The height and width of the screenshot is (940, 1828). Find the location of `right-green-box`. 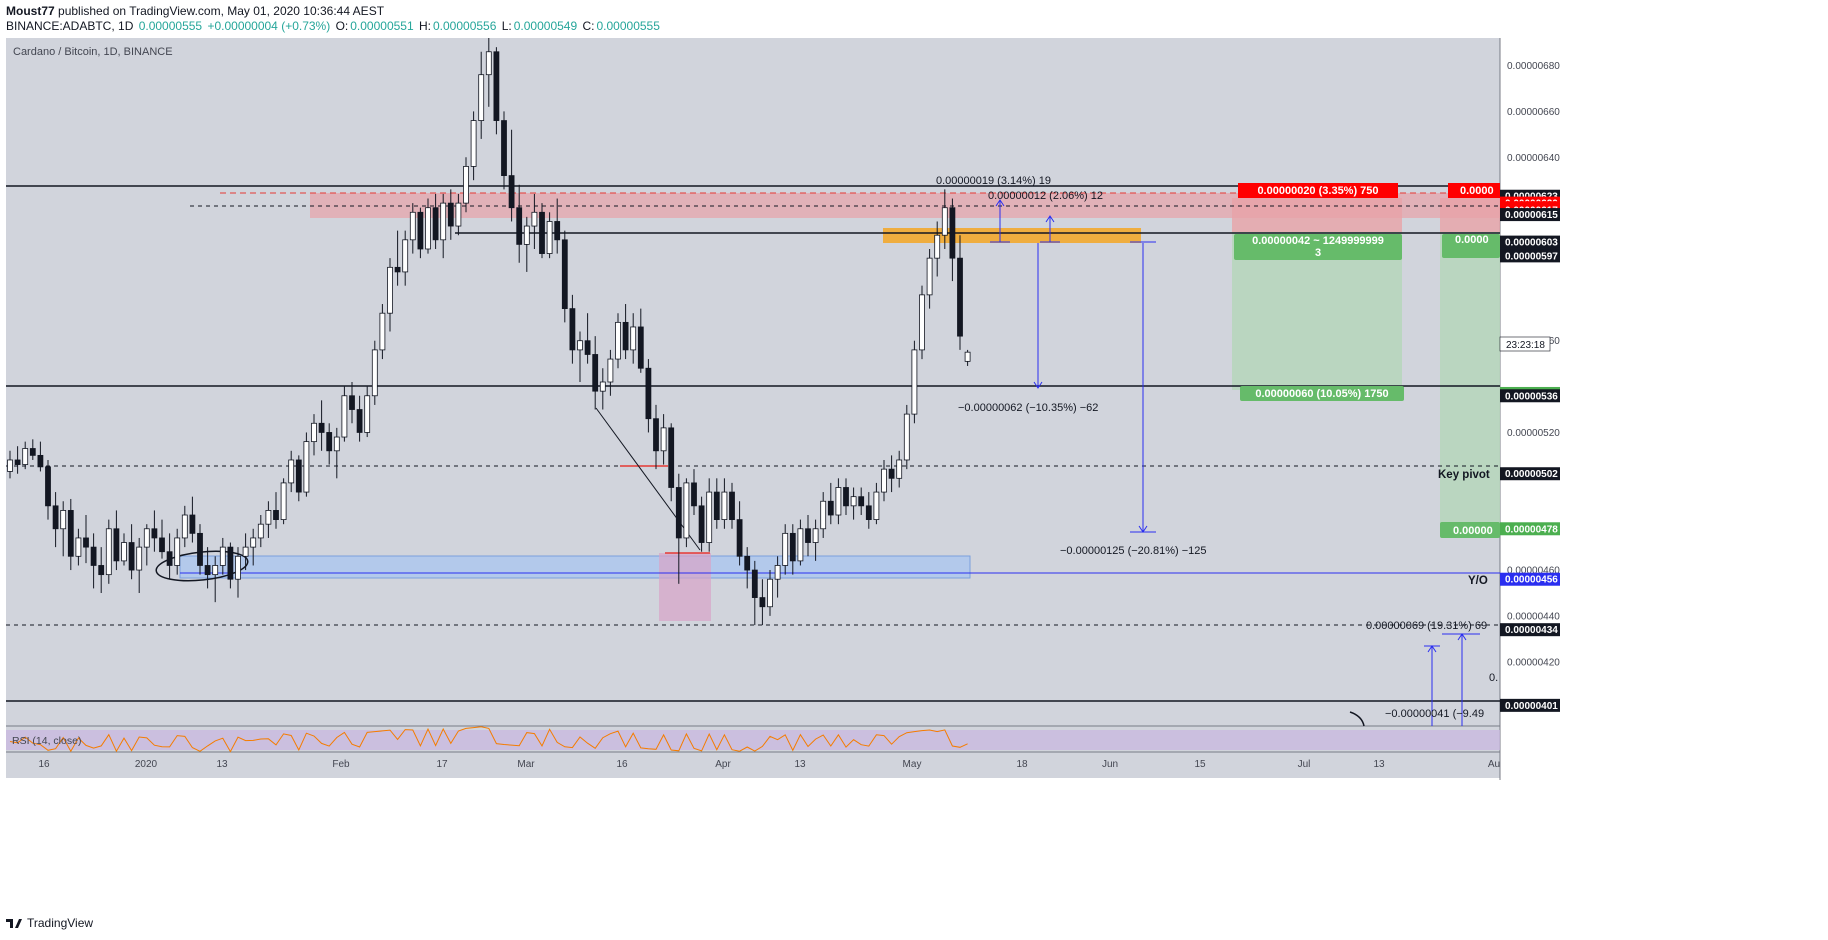

right-green-box is located at coordinates (1471, 246).